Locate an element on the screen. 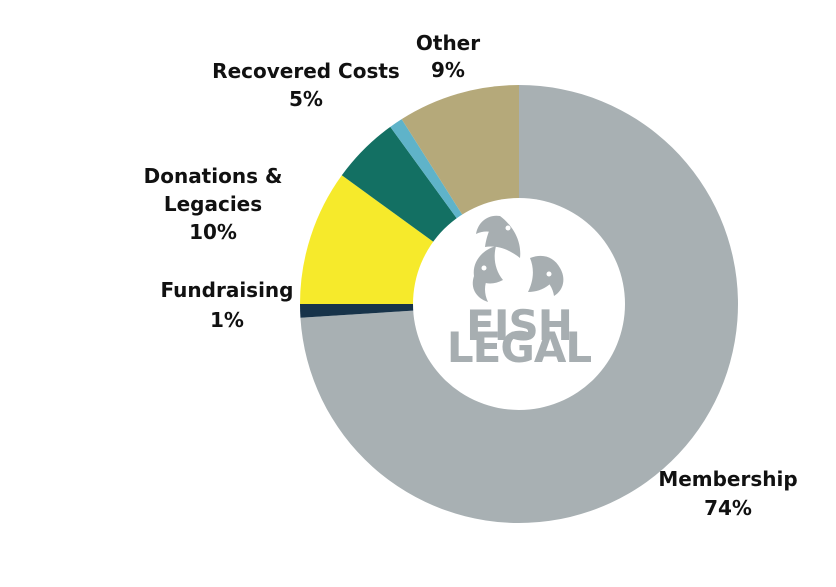  label-donations-name-1: Donations & is located at coordinates (213, 176).